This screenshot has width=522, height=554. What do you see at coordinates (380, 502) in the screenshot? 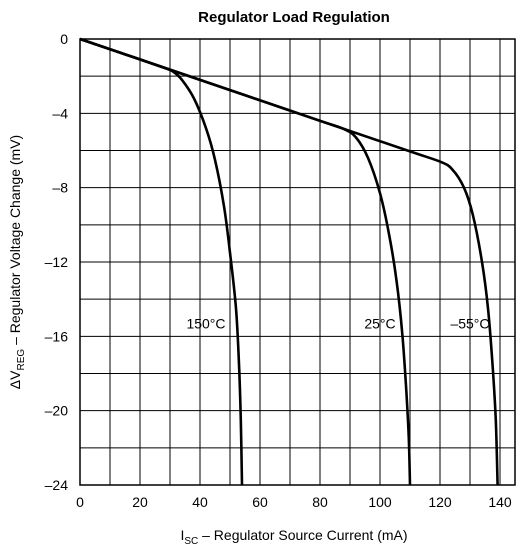
I see `x-tick-label: 100` at bounding box center [380, 502].